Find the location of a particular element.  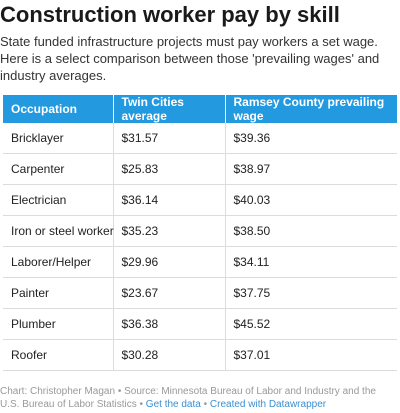

cell-occupation: Plumber is located at coordinates (58, 324).